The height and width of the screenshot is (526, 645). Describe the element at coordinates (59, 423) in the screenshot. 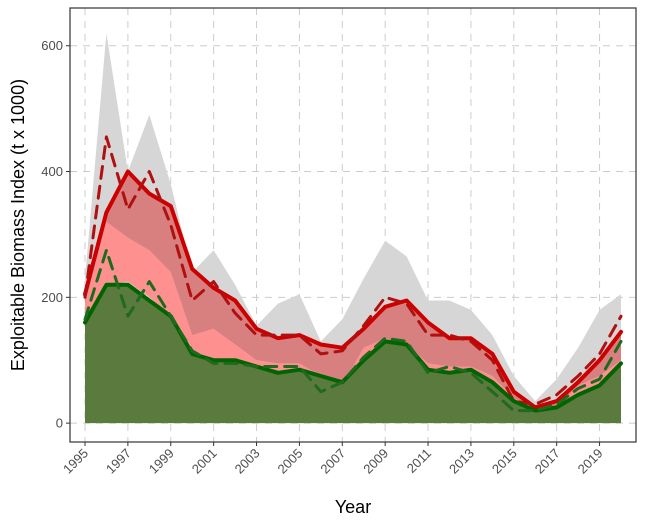

I see `y-tick-label: 0` at that location.